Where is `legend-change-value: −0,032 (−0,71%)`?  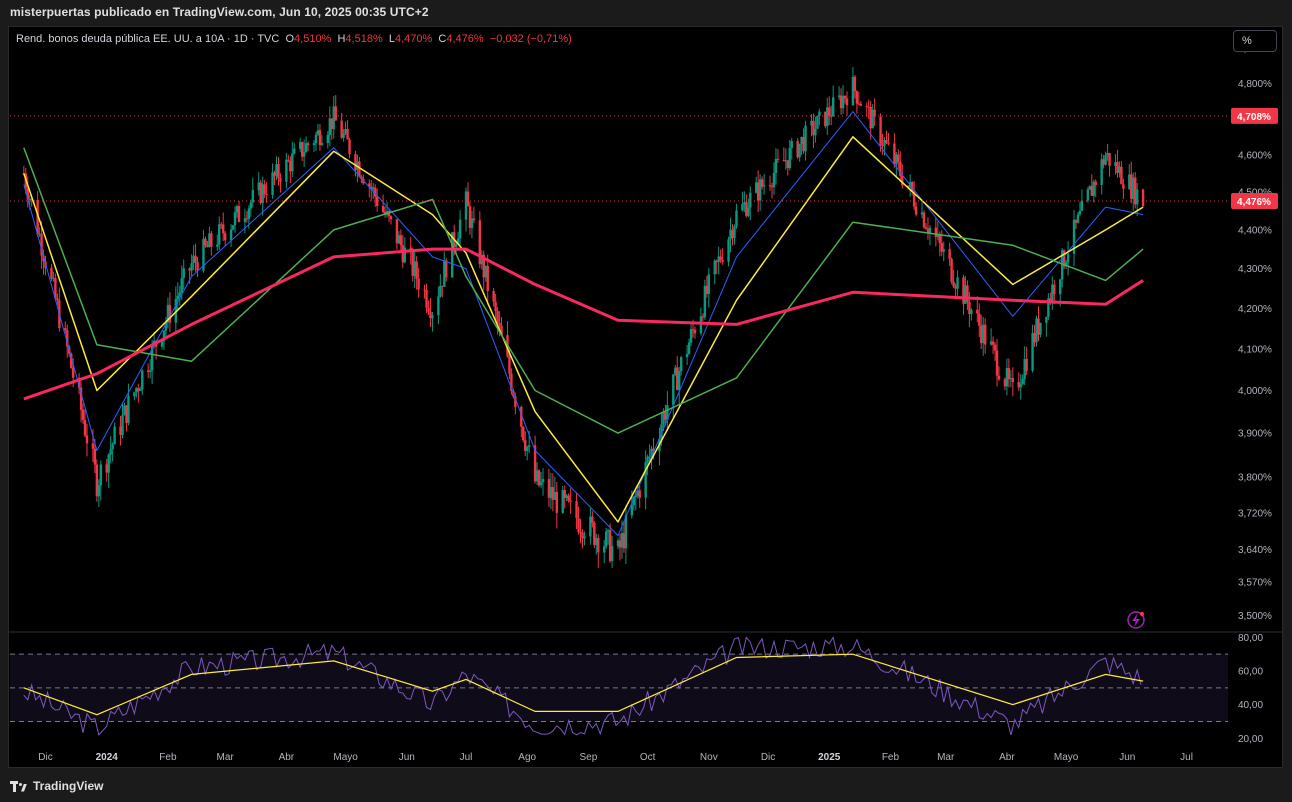 legend-change-value: −0,032 (−0,71%) is located at coordinates (530, 39).